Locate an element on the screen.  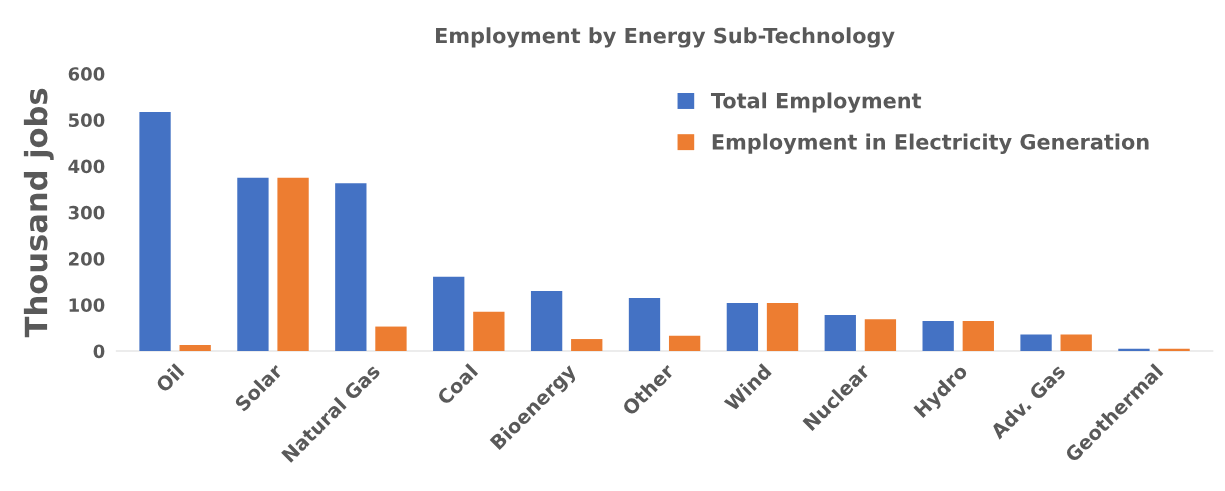
y-tick-label: 300 is located at coordinates (86, 212).